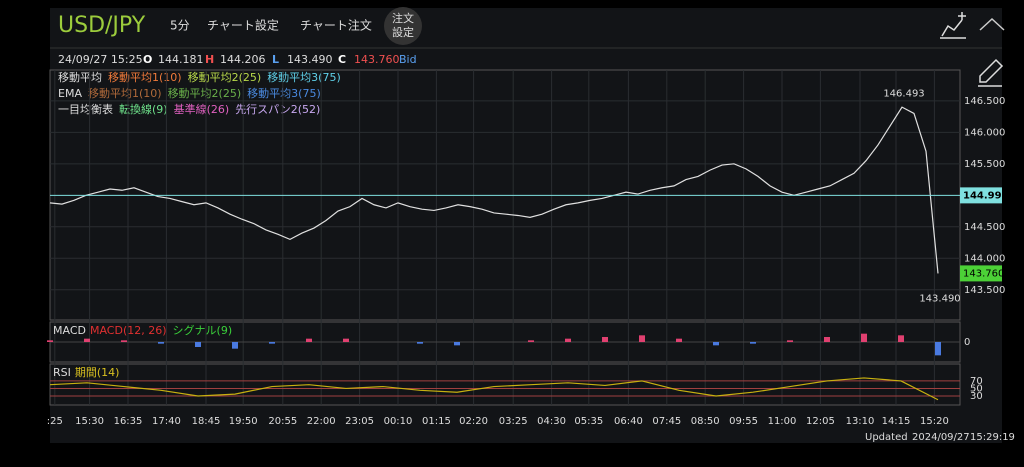 The width and height of the screenshot is (1024, 467). What do you see at coordinates (206, 421) in the screenshot?
I see `x-tick-label: 18:45` at bounding box center [206, 421].